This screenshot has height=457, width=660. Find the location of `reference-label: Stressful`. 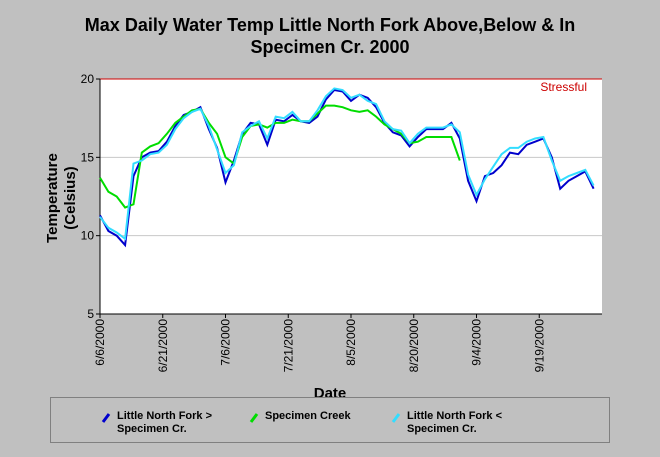

reference-label: Stressful is located at coordinates (563, 87).